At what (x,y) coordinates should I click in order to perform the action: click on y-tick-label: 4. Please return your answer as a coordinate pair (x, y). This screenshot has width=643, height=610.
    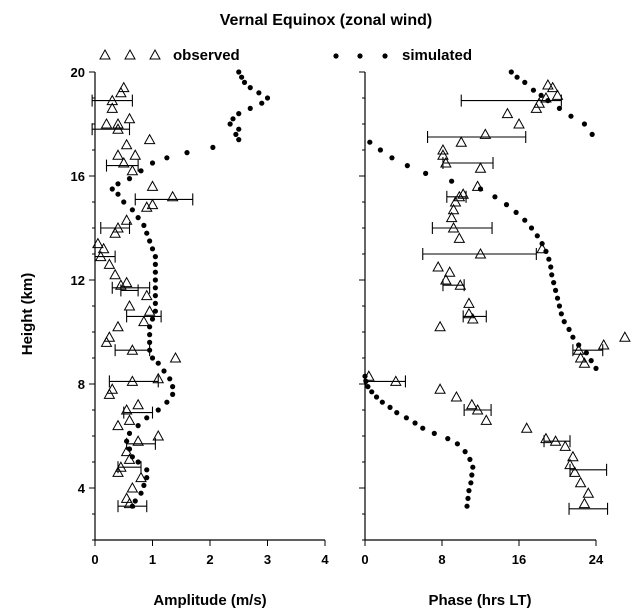
    Looking at the image, I should click on (82, 488).